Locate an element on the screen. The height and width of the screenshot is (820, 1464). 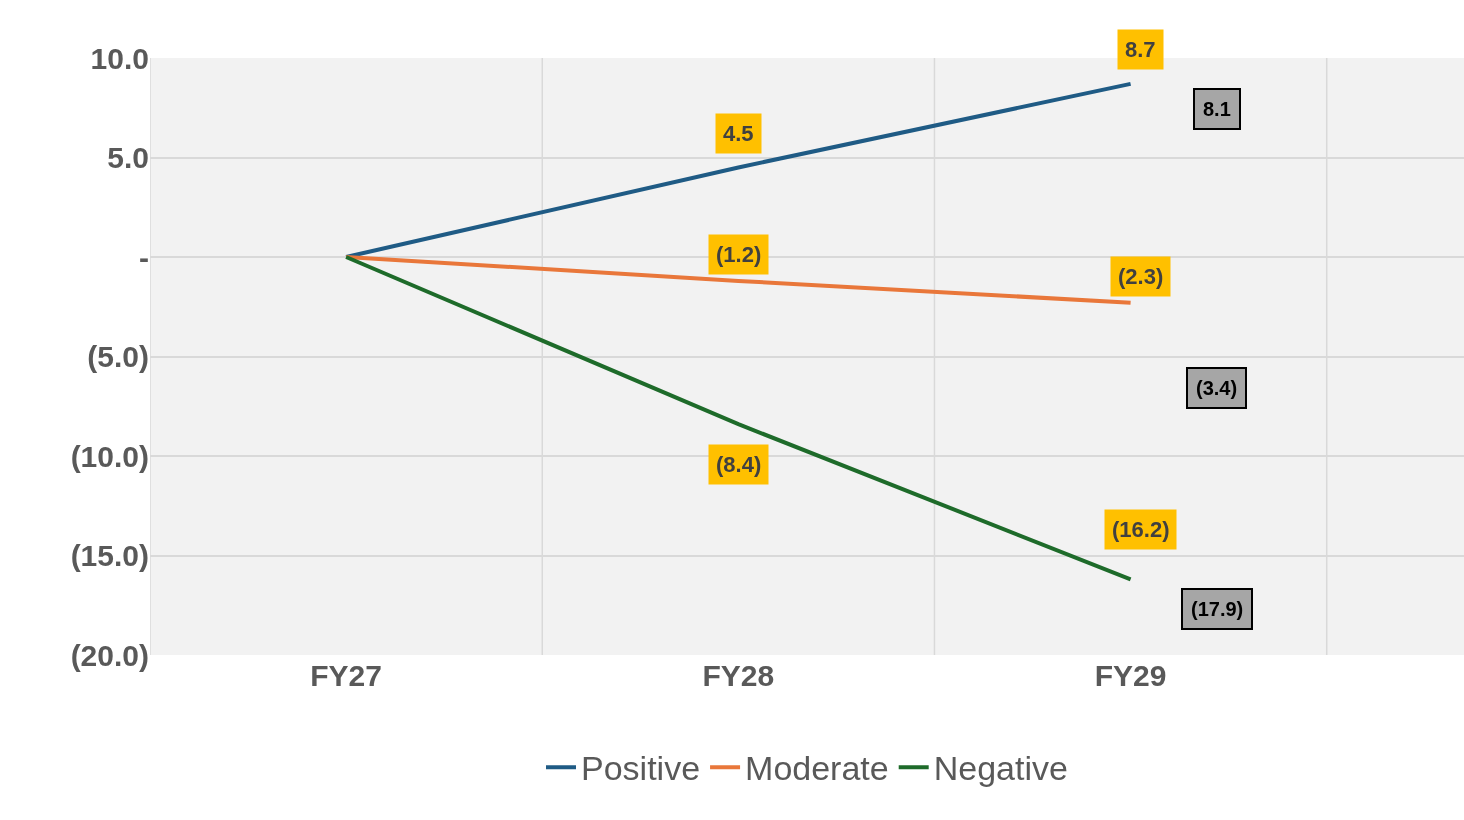
y-tick-label: 10.0 is located at coordinates (119, 58).